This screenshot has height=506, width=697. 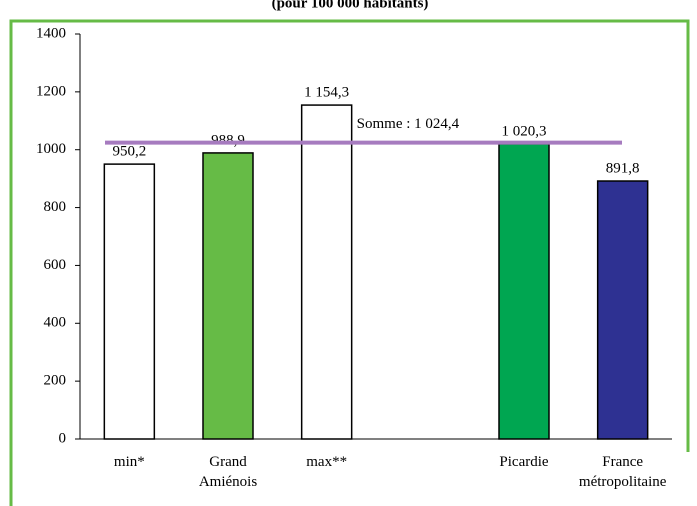 I want to click on y-tick-label: 600, so click(x=55, y=265).